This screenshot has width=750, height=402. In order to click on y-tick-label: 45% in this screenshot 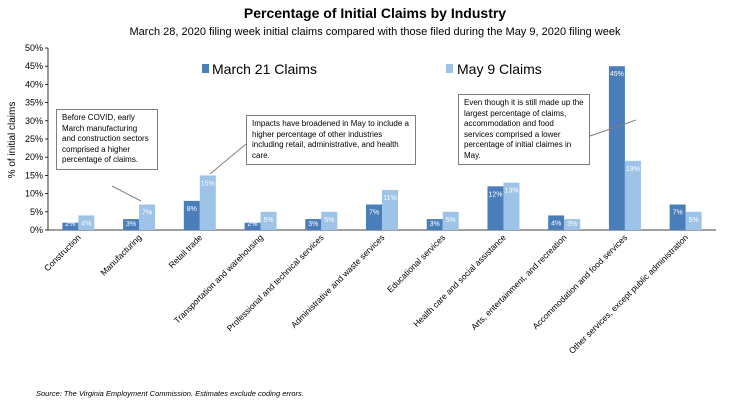, I will do `click(34, 66)`.